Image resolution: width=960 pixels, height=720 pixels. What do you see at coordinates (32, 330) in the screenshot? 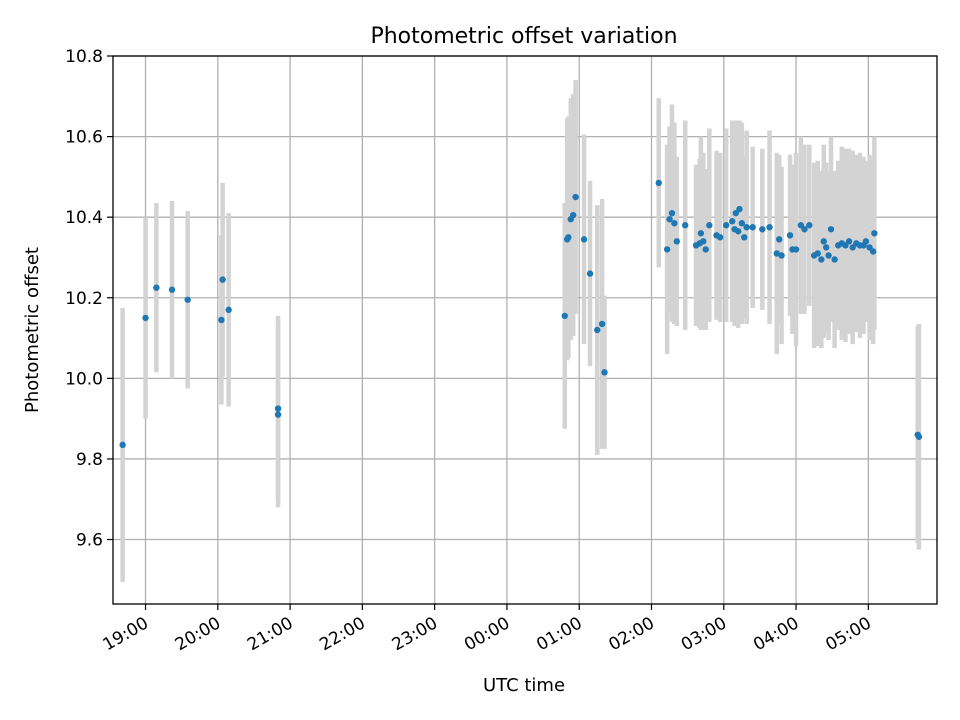
I see `y-axis-label: Photometric offset` at bounding box center [32, 330].